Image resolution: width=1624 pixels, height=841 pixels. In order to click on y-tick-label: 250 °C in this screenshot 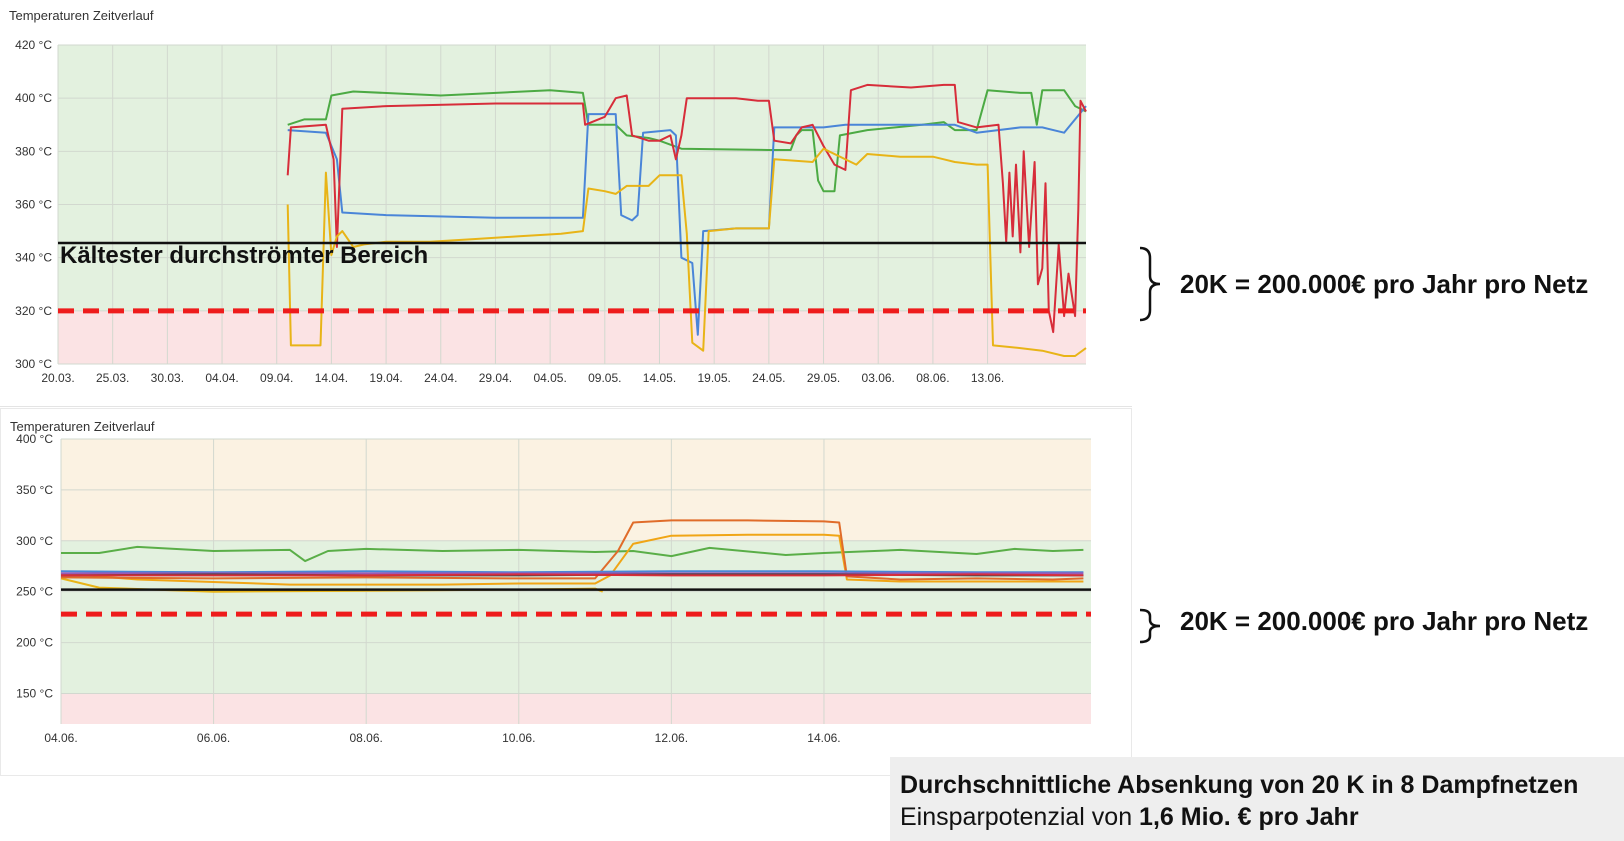, I will do `click(34, 592)`.